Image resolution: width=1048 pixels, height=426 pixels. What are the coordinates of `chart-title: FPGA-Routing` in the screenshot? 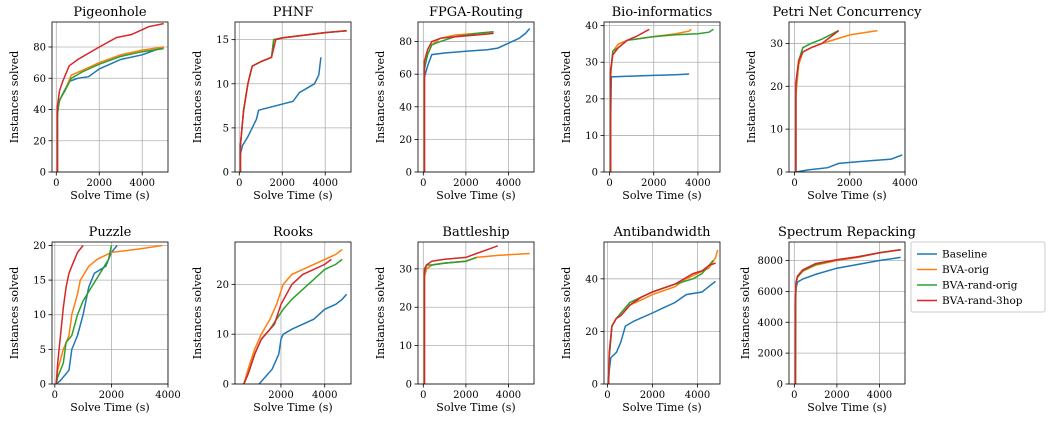 It's located at (476, 12).